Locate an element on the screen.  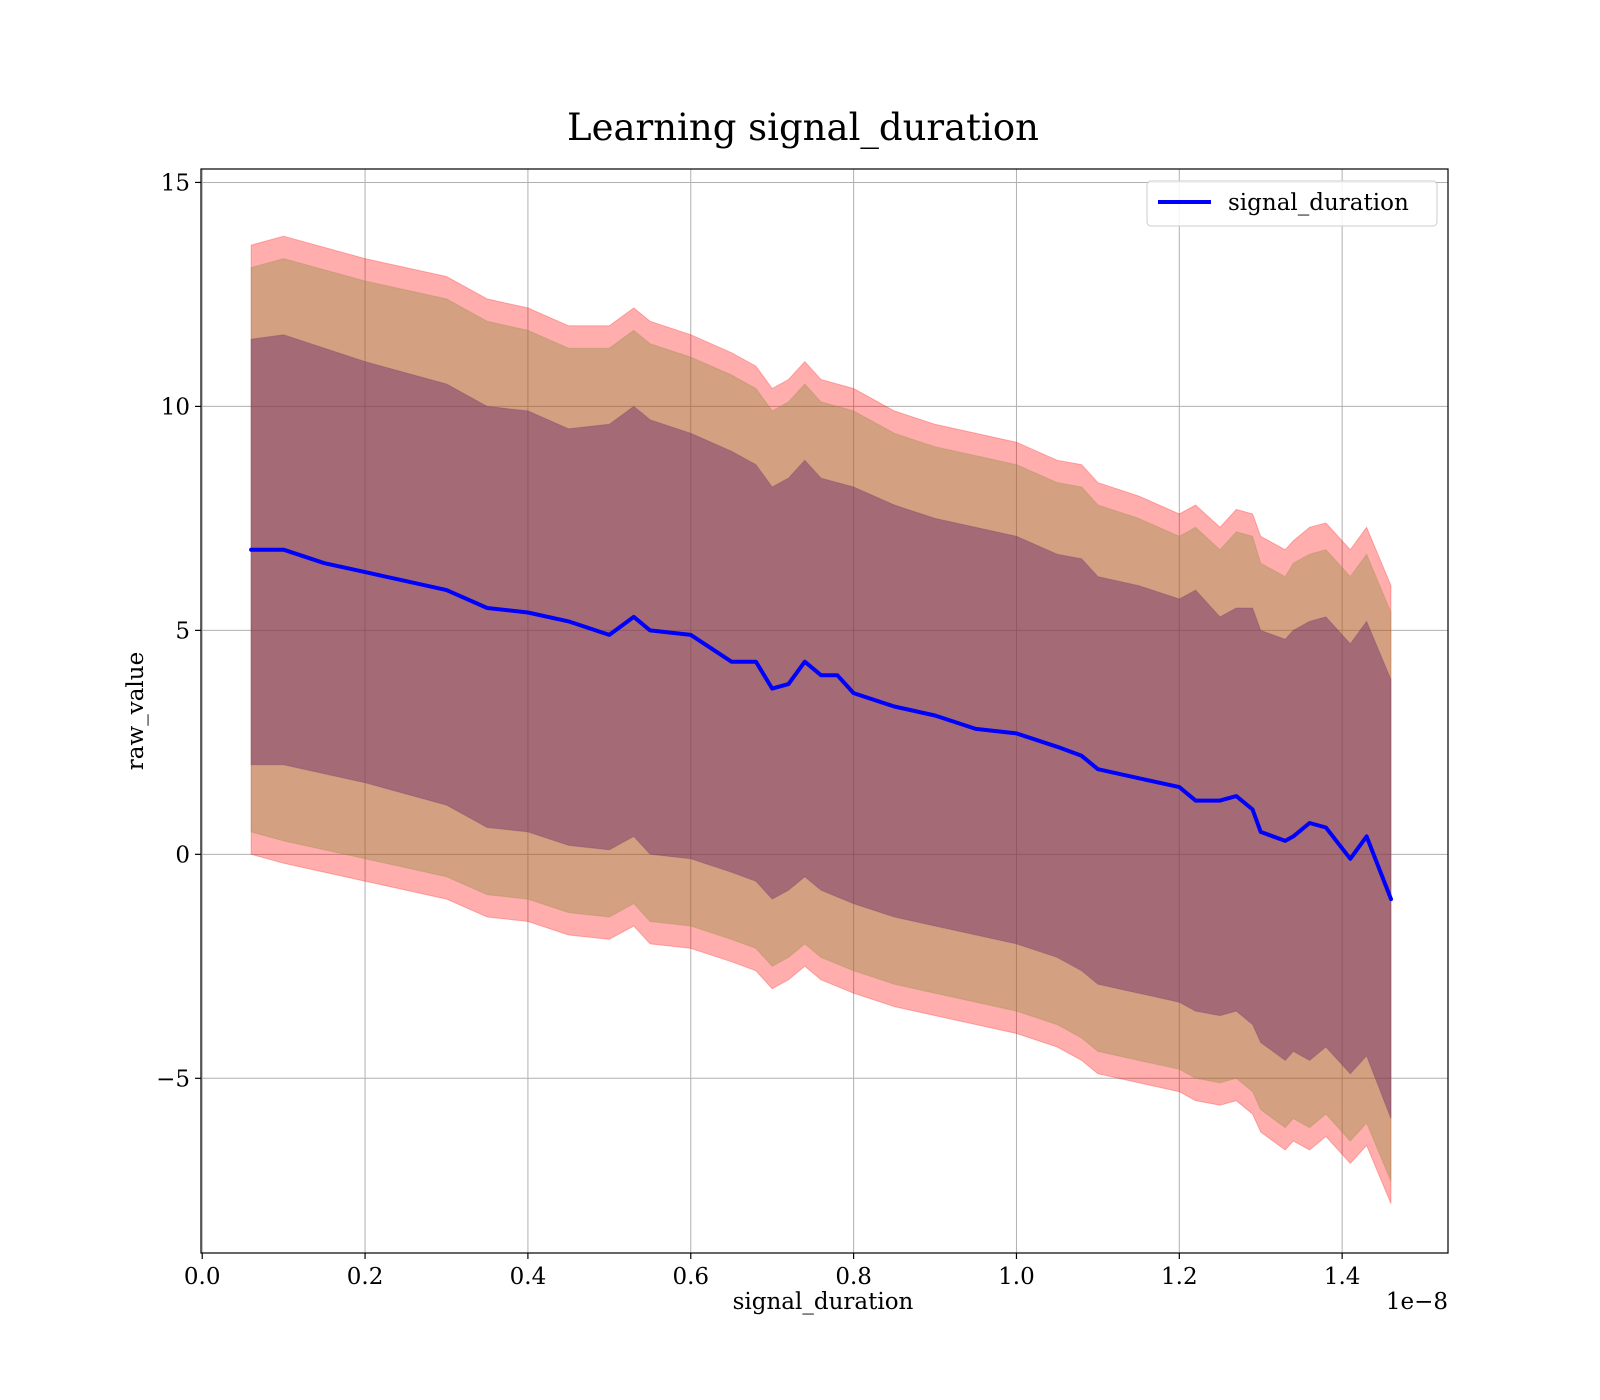
x-axis-ticks: 0.0 0.2 0.4 0.6 0.8 1.0 1.2 1.4 is located at coordinates (772, 1271).